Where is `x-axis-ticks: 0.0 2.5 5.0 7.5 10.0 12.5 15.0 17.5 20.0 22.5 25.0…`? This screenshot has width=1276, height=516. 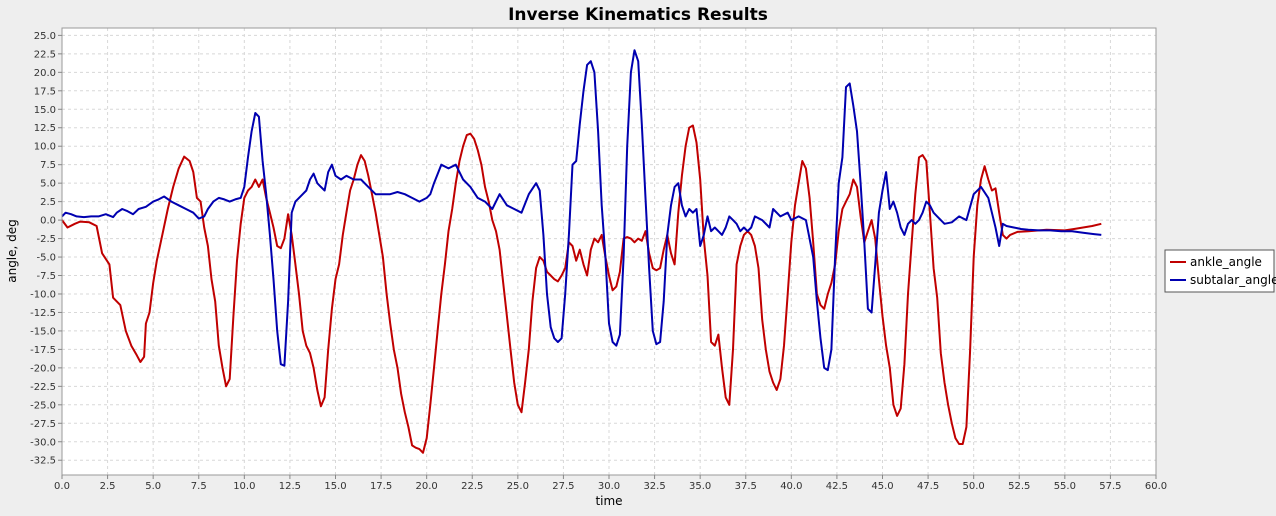 x-axis-ticks: 0.0 2.5 5.0 7.5 10.0 12.5 15.0 17.5 20.0 22.5 25.0… is located at coordinates (610, 483).